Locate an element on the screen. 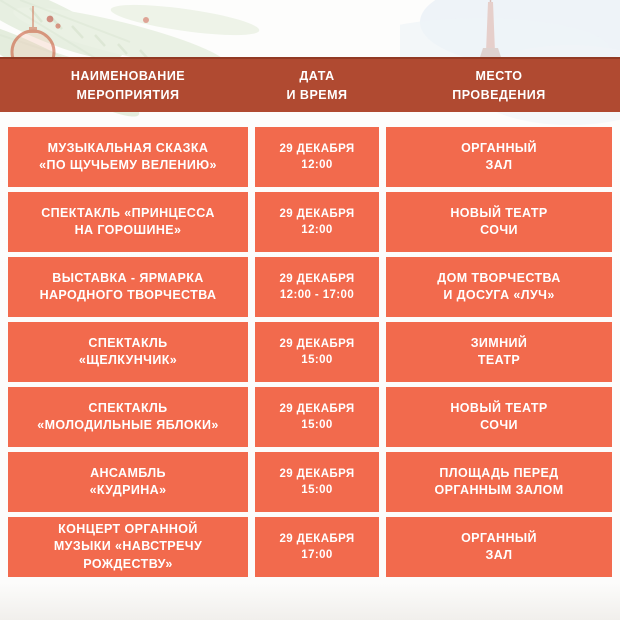  berries-decoration is located at coordinates (97, 22).